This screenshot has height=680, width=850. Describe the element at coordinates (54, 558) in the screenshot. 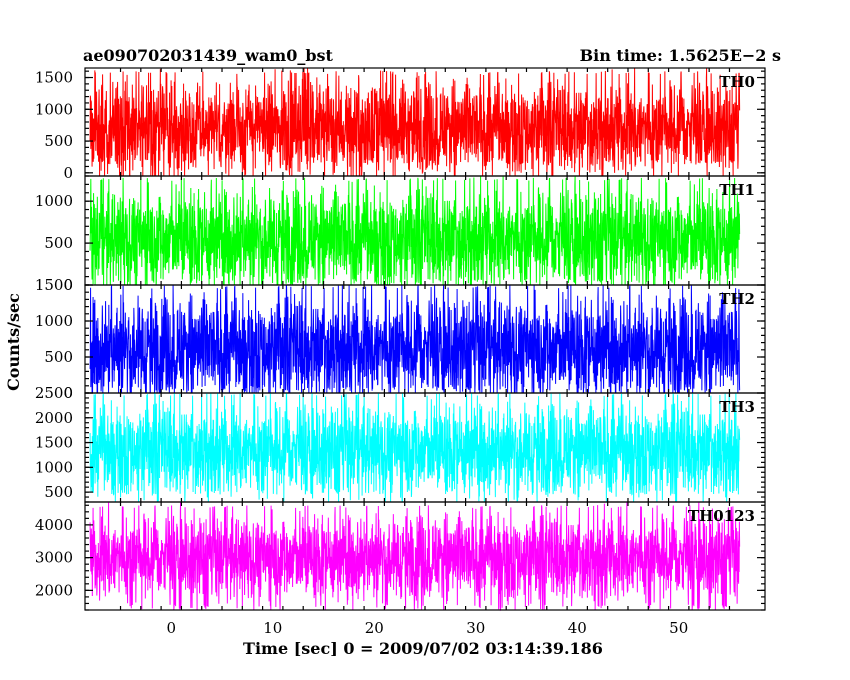

I see `y-tick-label-th0123: 3000` at that location.